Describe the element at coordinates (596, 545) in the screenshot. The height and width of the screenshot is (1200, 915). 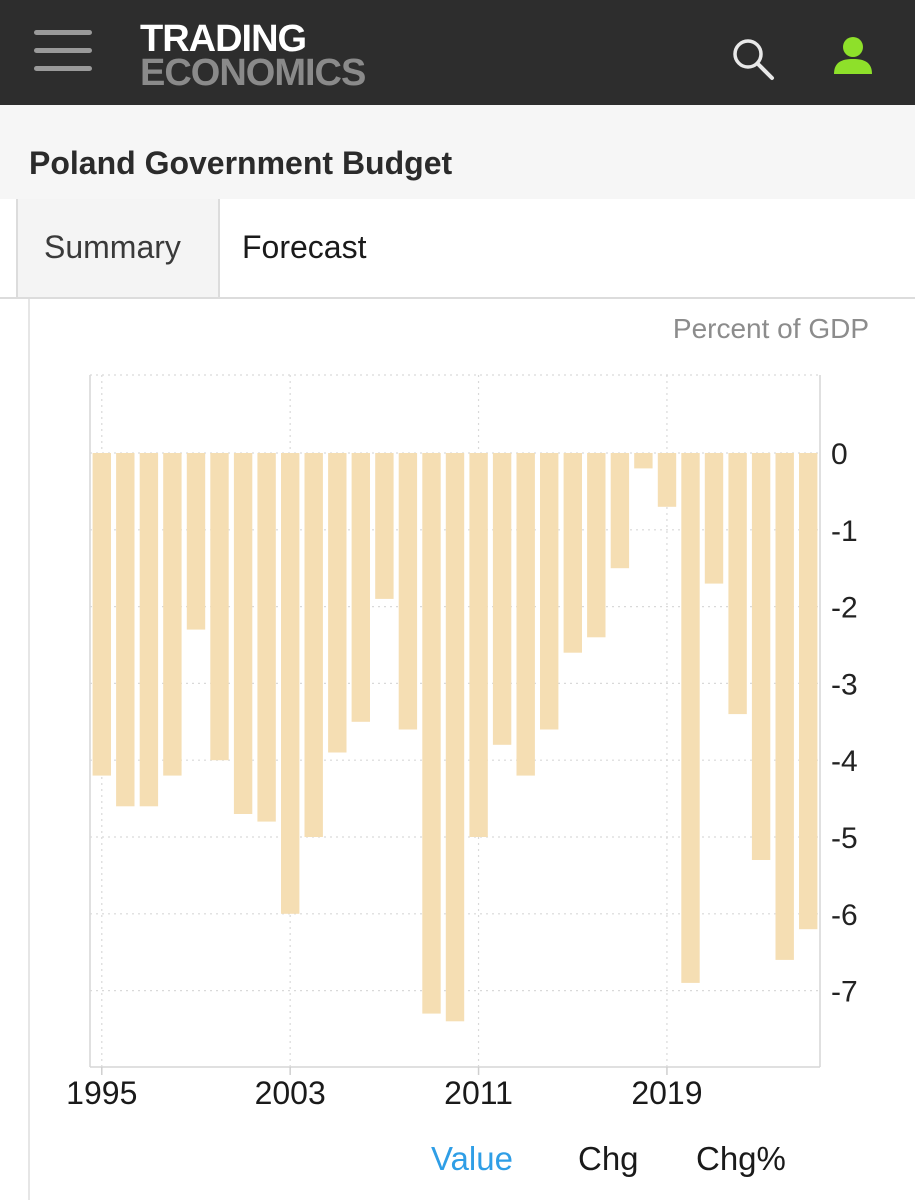
I see `bar-2016` at that location.